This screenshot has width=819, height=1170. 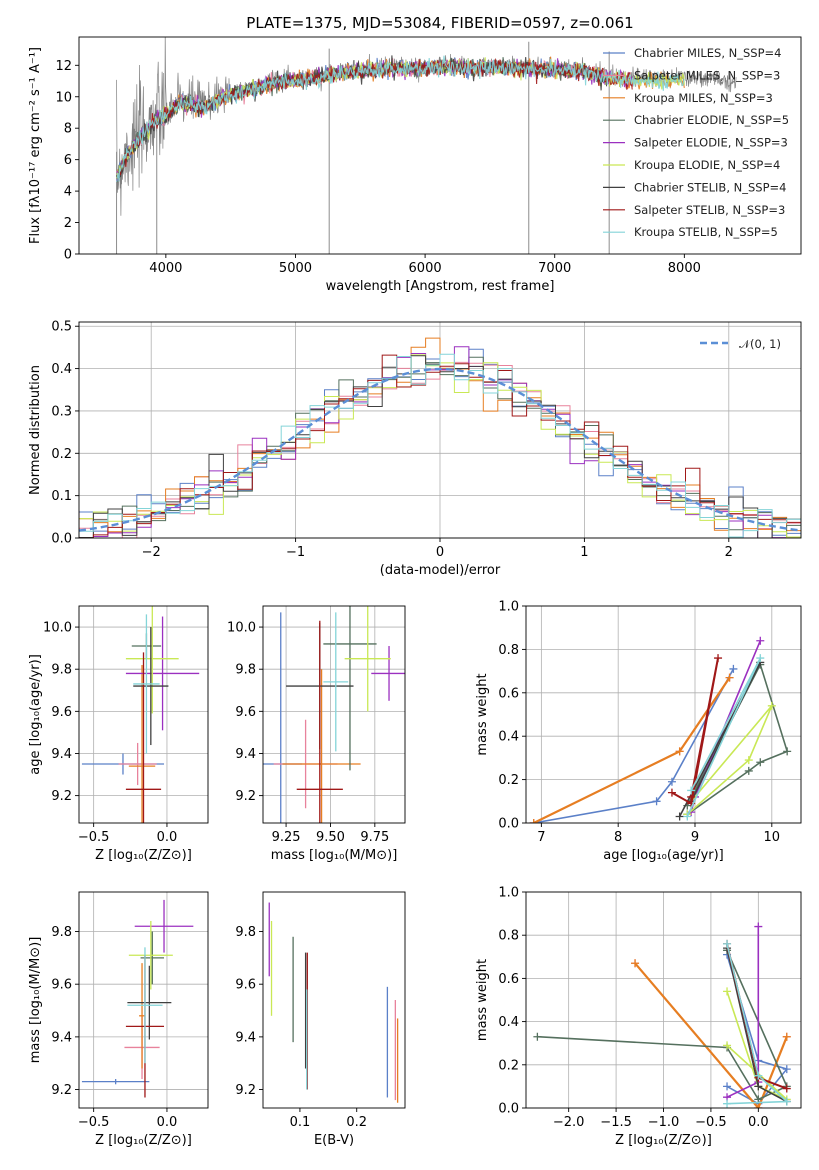 What do you see at coordinates (663, 714) in the screenshot?
I see `plot-frame` at bounding box center [663, 714].